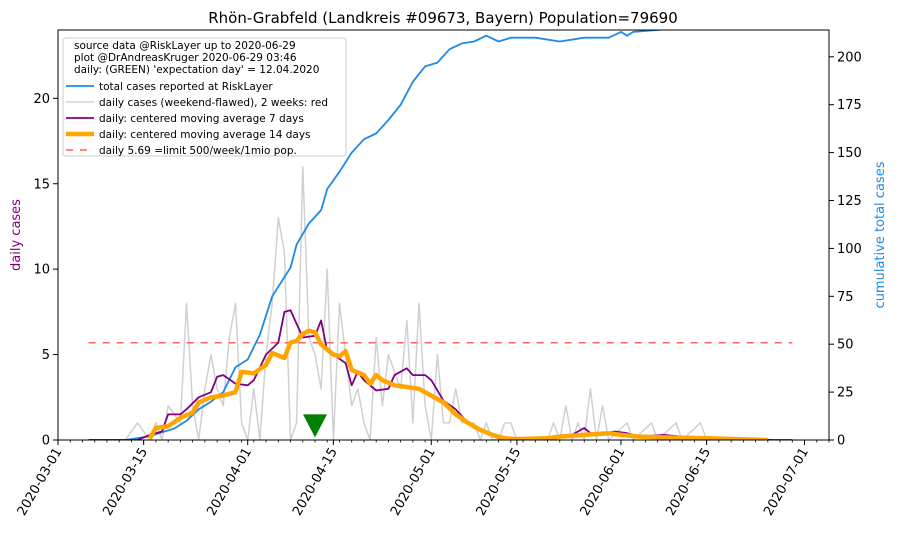  I want to click on x-tick-label: 2020-06-15, so click(688, 482).